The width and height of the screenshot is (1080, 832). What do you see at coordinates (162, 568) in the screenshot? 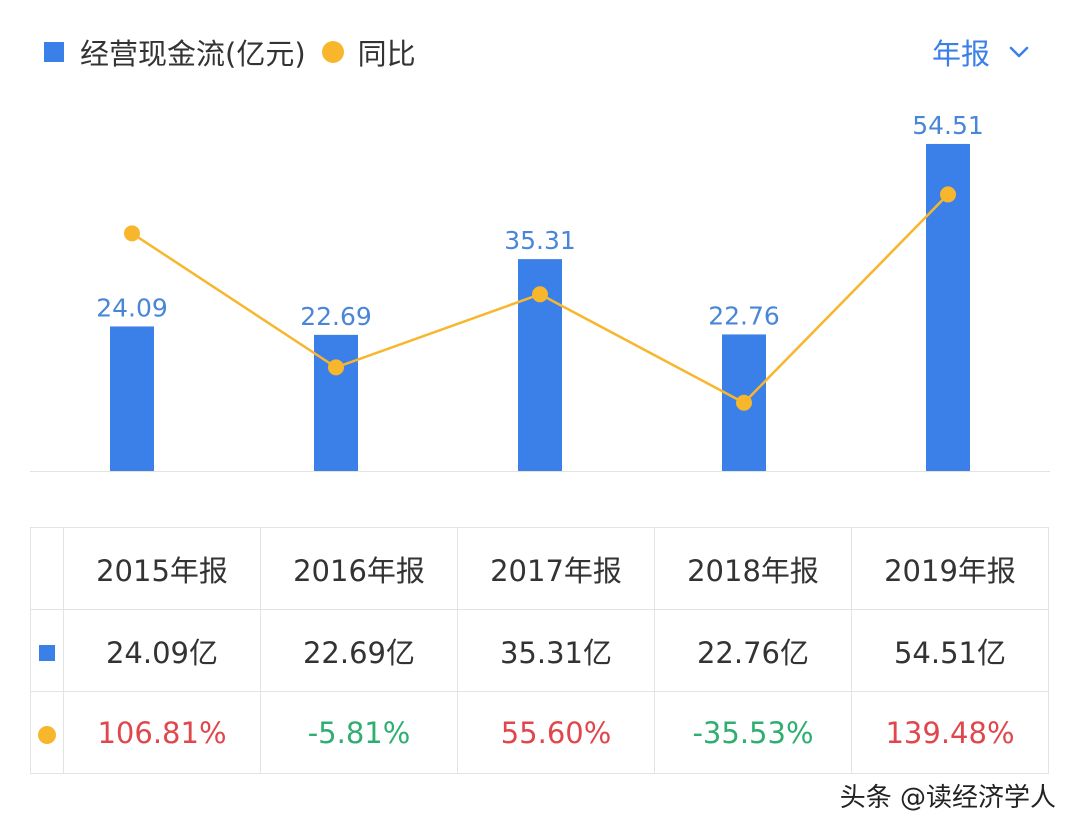
I see `table-header-cell: 2015年报` at bounding box center [162, 568].